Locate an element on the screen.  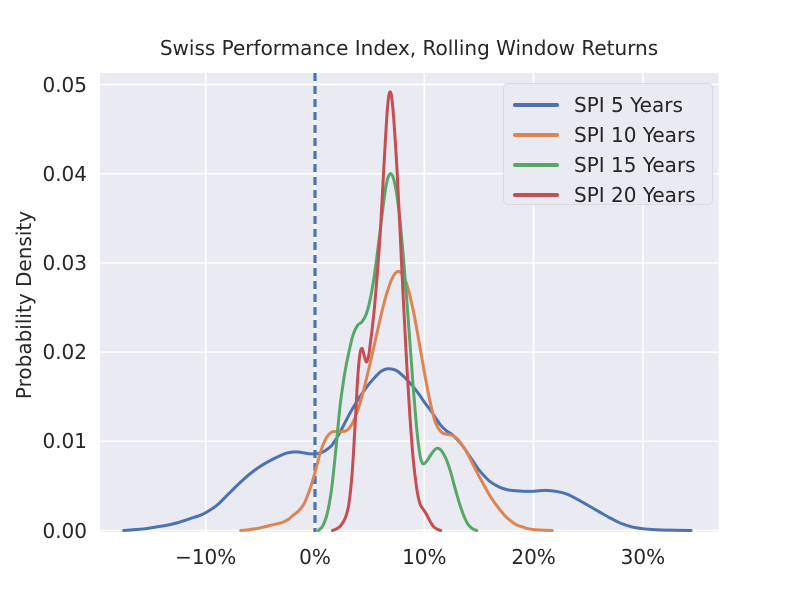
y-tick-label: 0.04 is located at coordinates (64, 173).